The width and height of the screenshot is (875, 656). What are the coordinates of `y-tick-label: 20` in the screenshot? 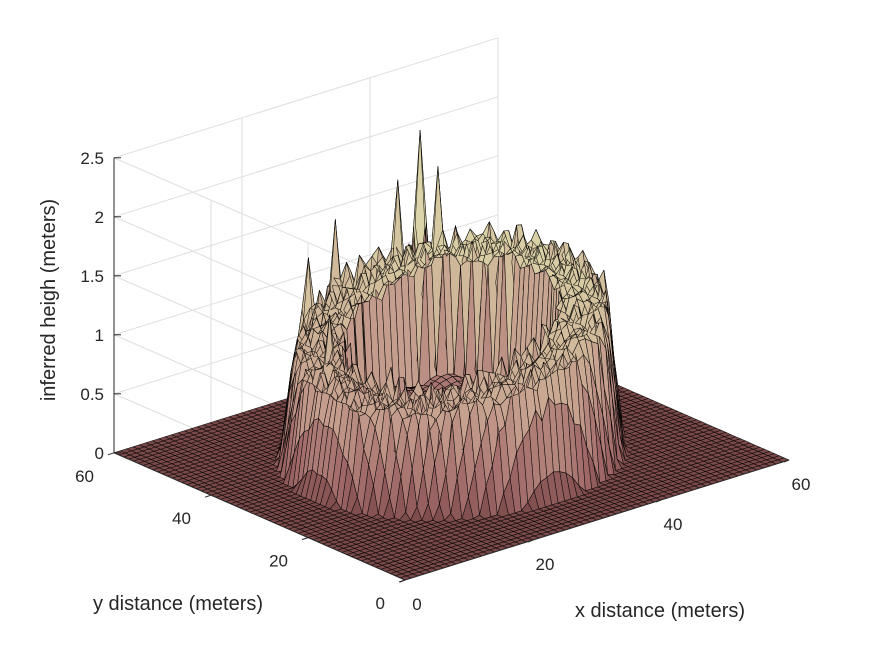 It's located at (278, 561).